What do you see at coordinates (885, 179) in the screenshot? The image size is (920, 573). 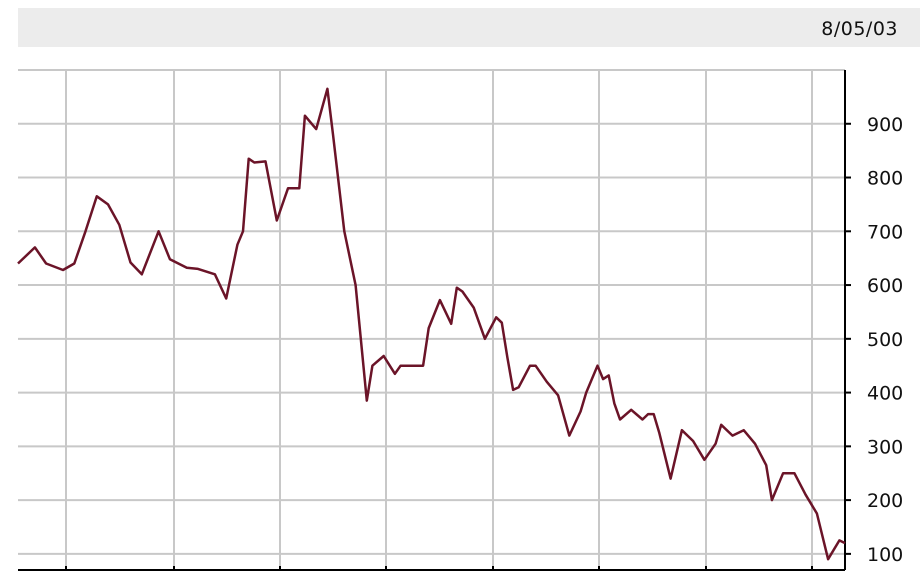 I see `y-tick-label: 800` at bounding box center [885, 179].